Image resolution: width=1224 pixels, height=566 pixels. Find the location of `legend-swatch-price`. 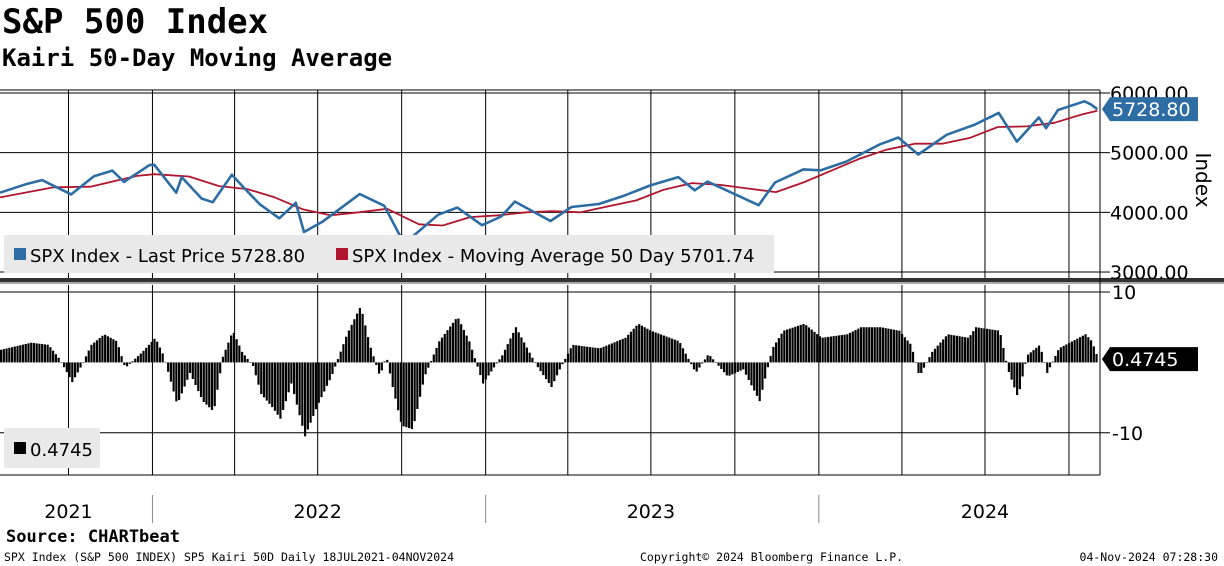

legend-swatch-price is located at coordinates (20, 254).